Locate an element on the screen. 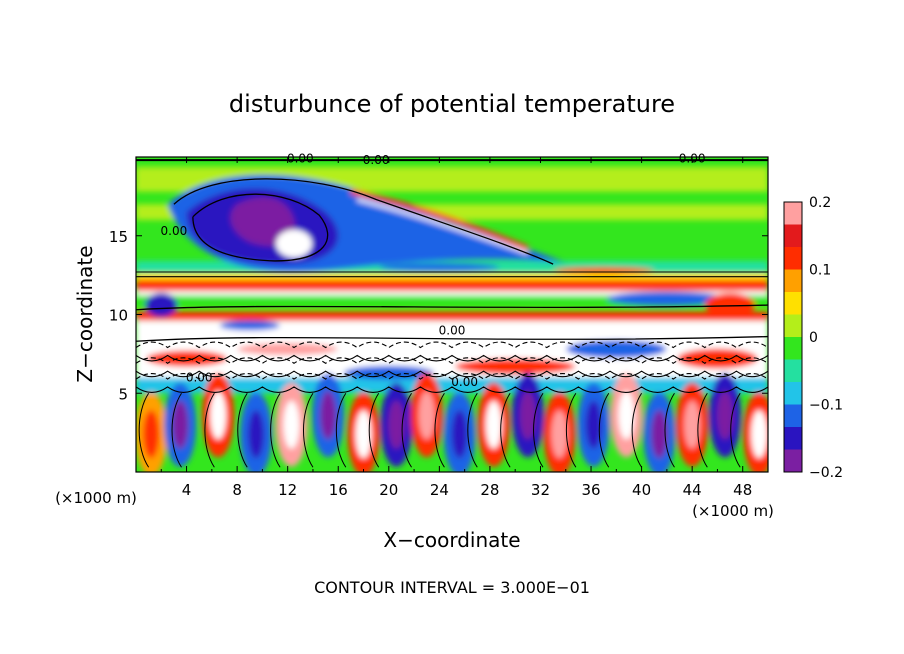 This screenshot has height=654, width=904. colorbar-tick-label: −0.2 is located at coordinates (826, 473).